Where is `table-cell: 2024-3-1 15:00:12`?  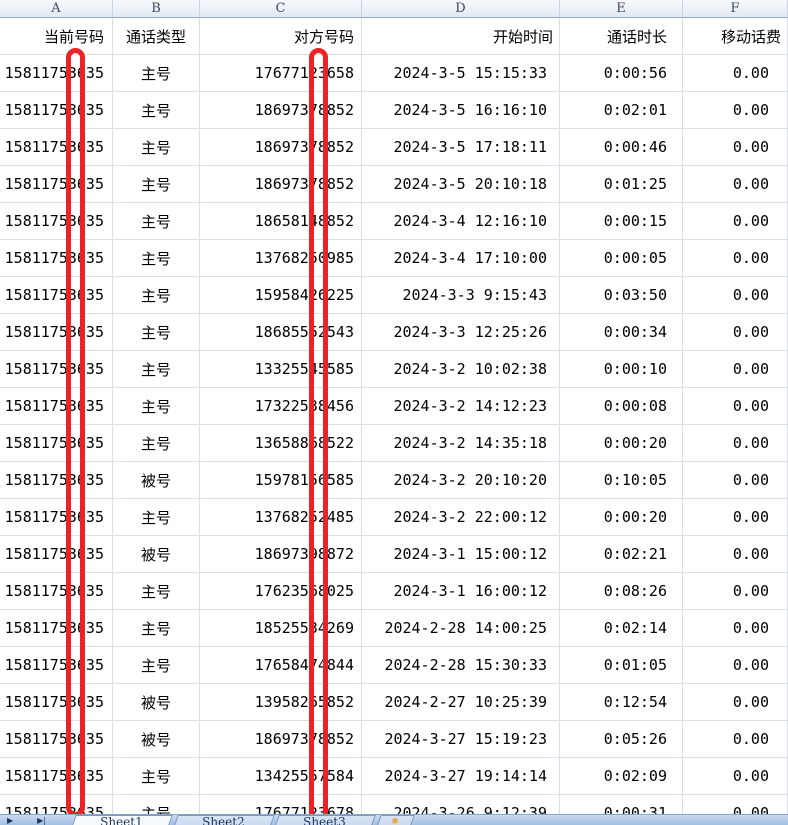 table-cell: 2024-3-1 15:00:12 is located at coordinates (461, 554).